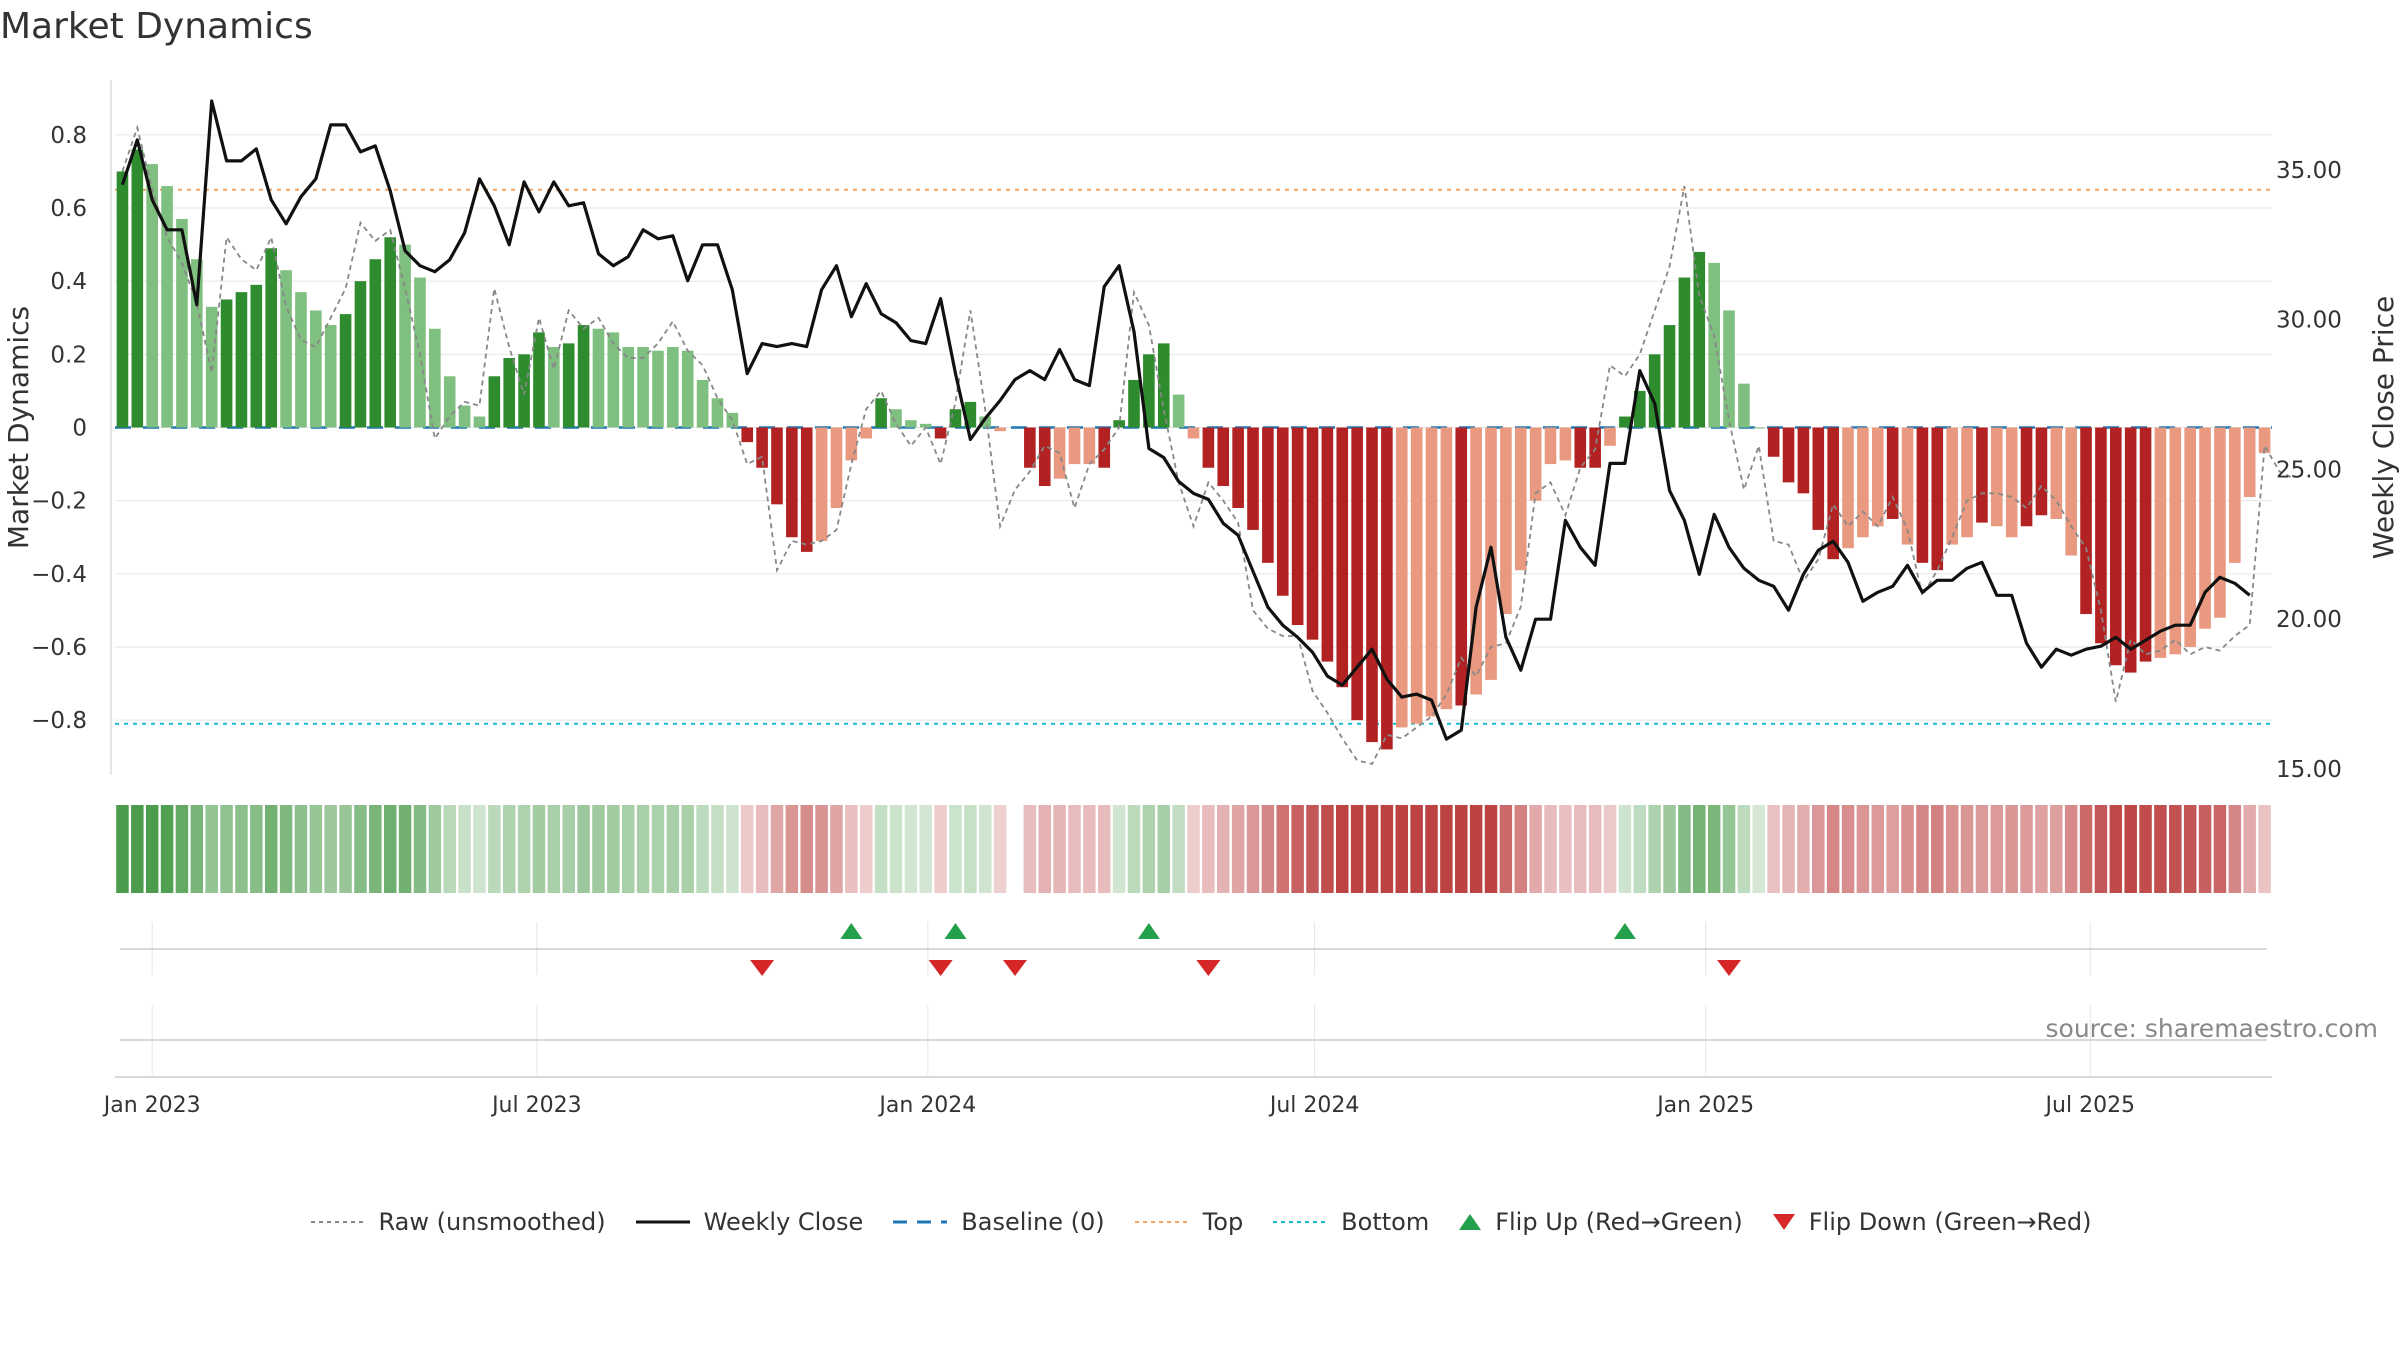 This screenshot has width=2400, height=1350. Describe the element at coordinates (920, 1222) in the screenshot. I see `dashed-line-icon` at that location.